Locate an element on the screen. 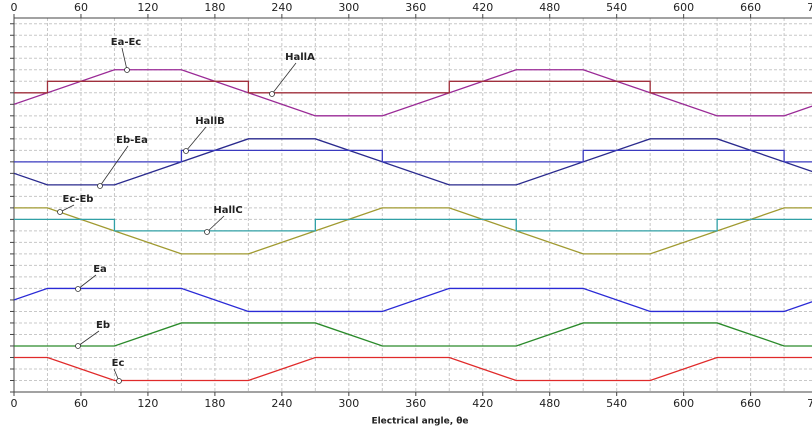 The image size is (812, 430). x-tick-label: 300 is located at coordinates (348, 403).